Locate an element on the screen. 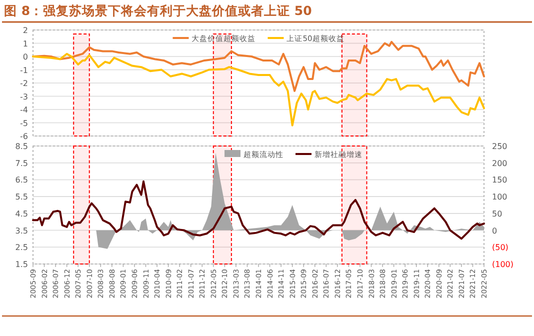 Image resolution: width=534 pixels, height=336 pixels. y-tick-label: 8.5 is located at coordinates (21, 146).